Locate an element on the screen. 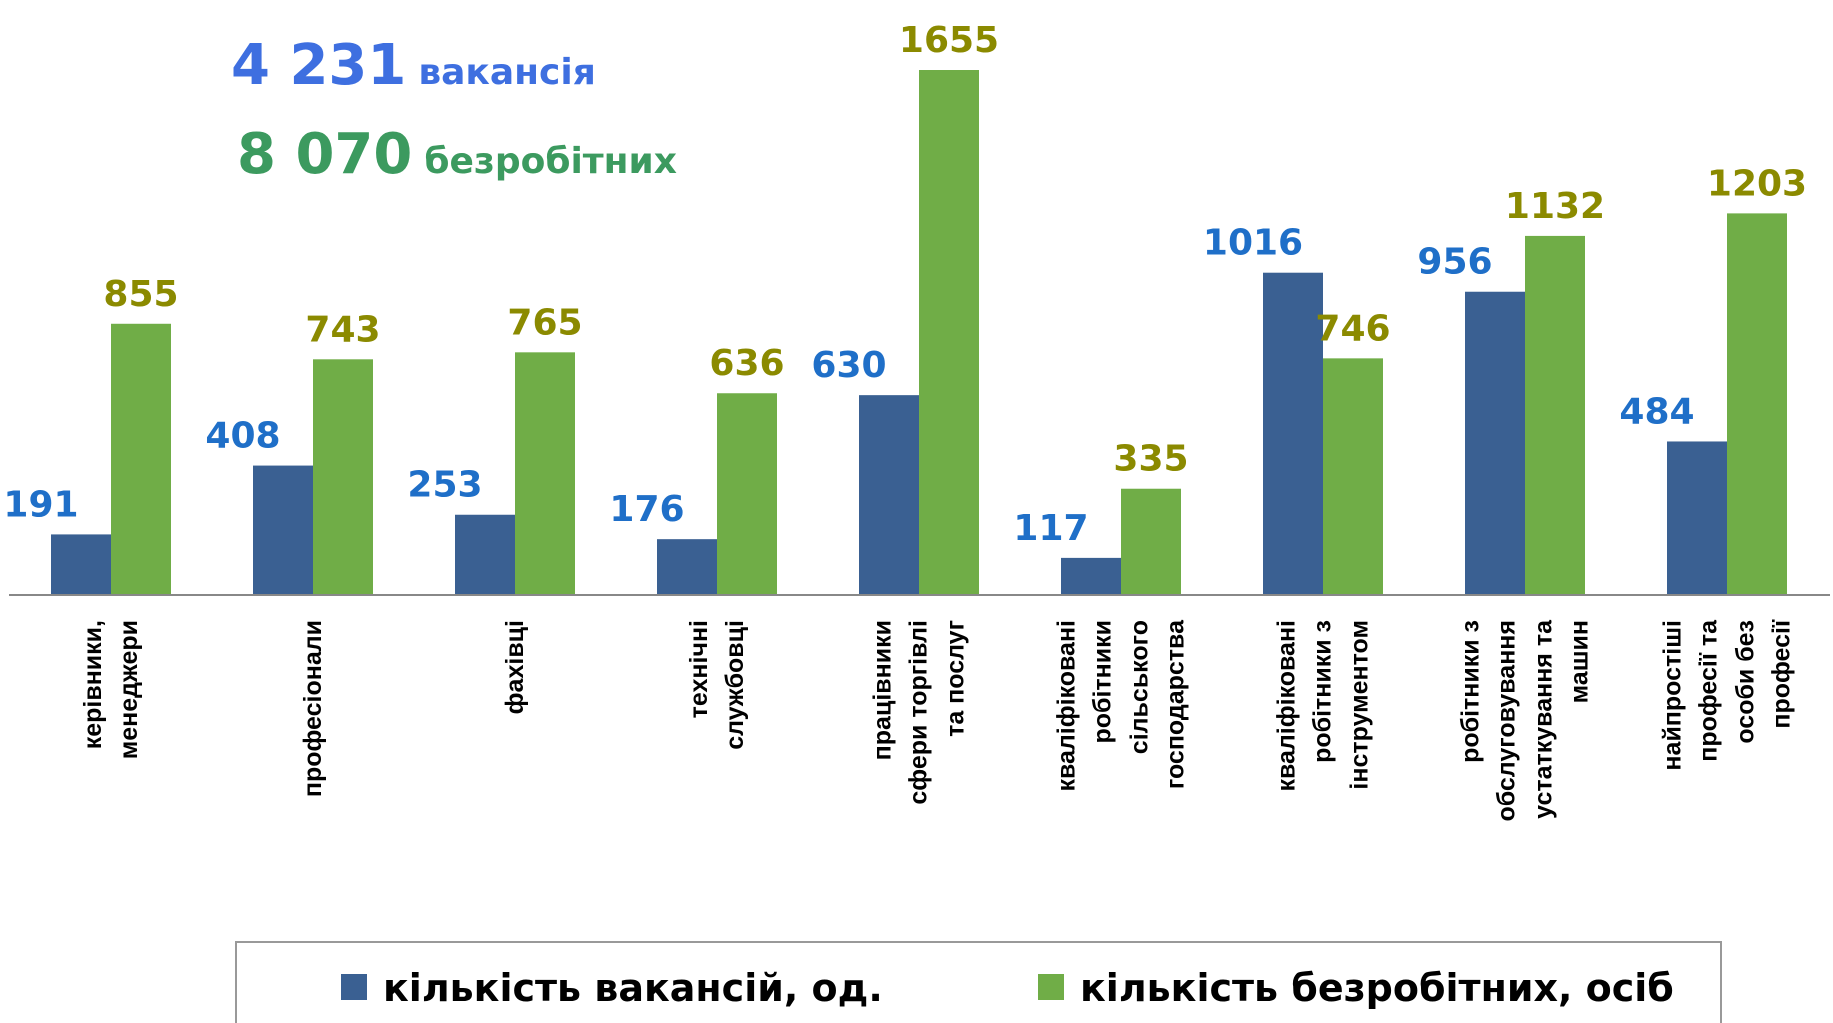 The width and height of the screenshot is (1833, 1023). data-label: 335 is located at coordinates (1150, 459).